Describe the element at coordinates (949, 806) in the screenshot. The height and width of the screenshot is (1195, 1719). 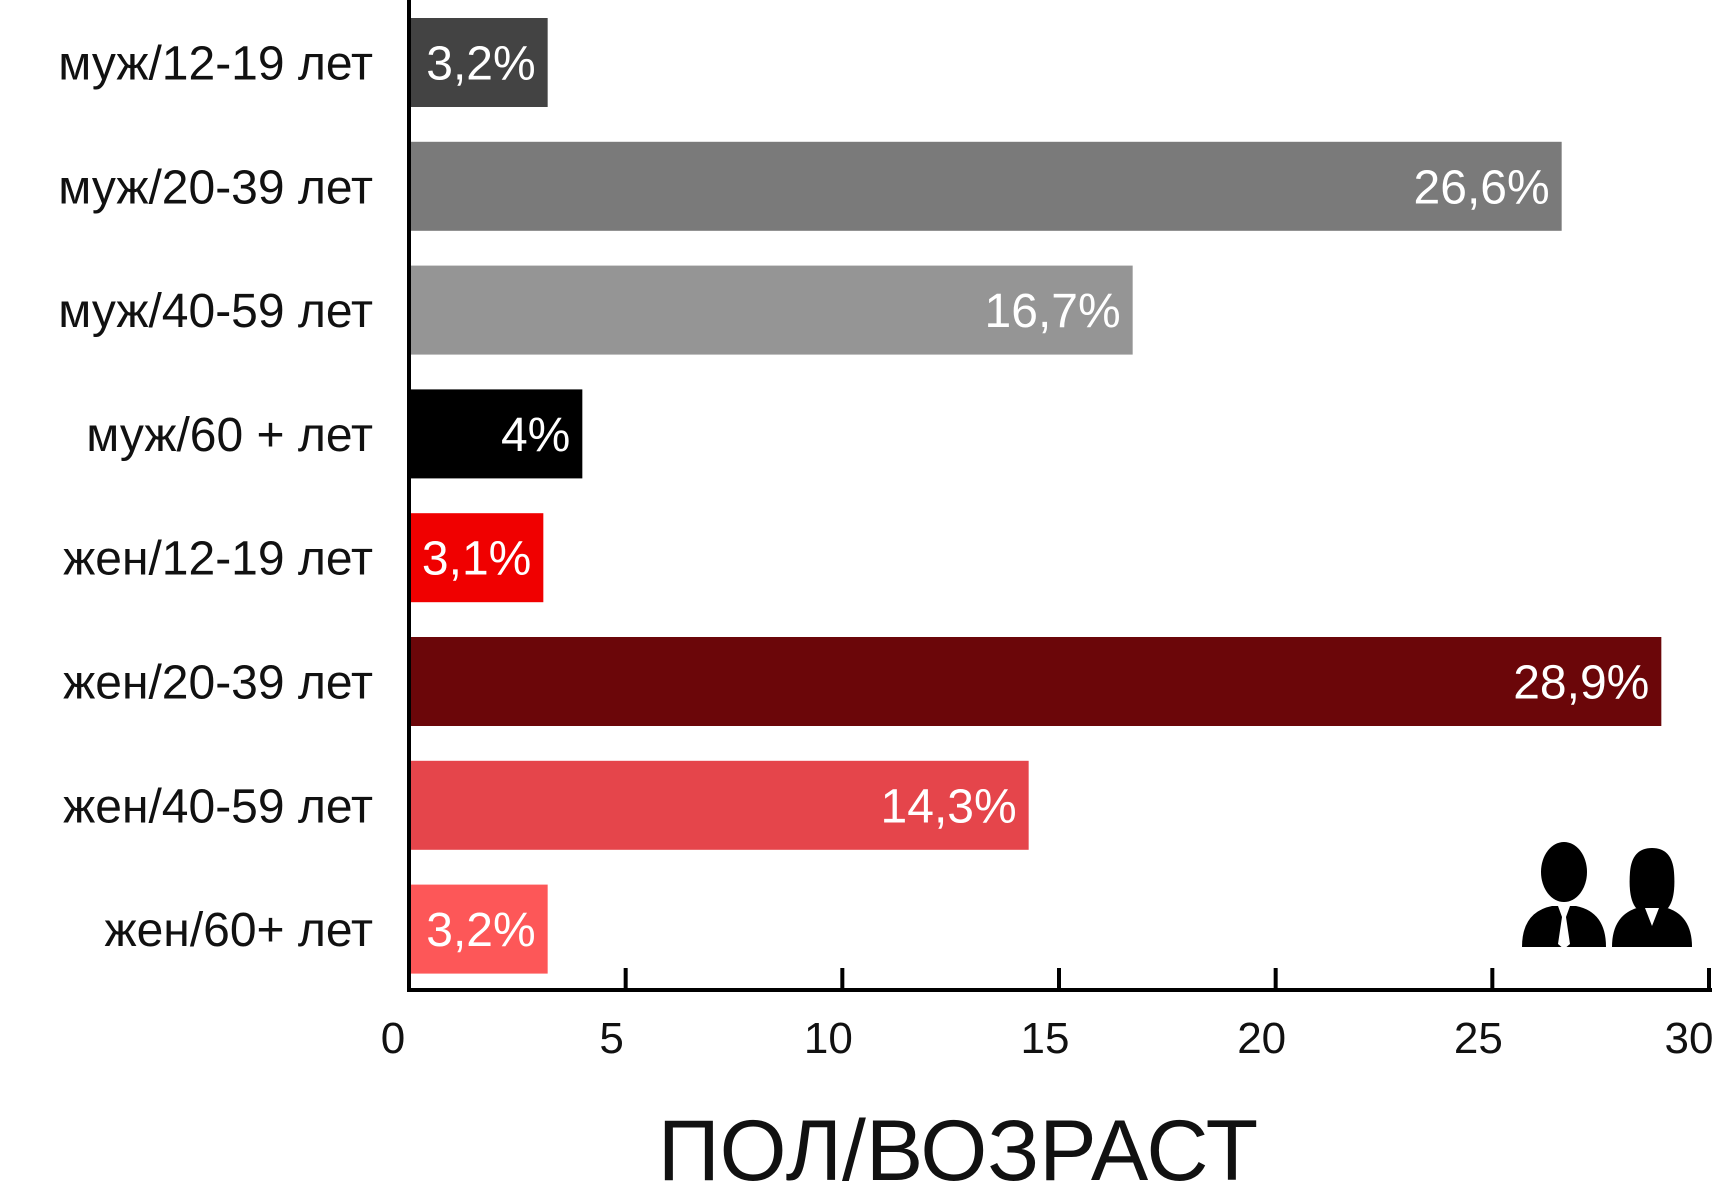
I see `value-label: 14,3%` at that location.